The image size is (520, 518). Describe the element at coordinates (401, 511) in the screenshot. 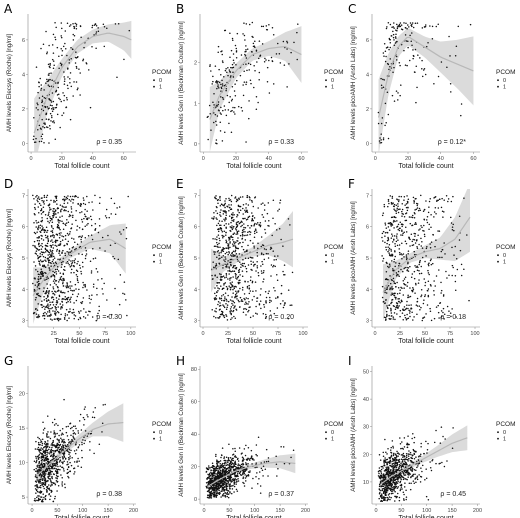

I see `x-tick-label: 50` at that location.